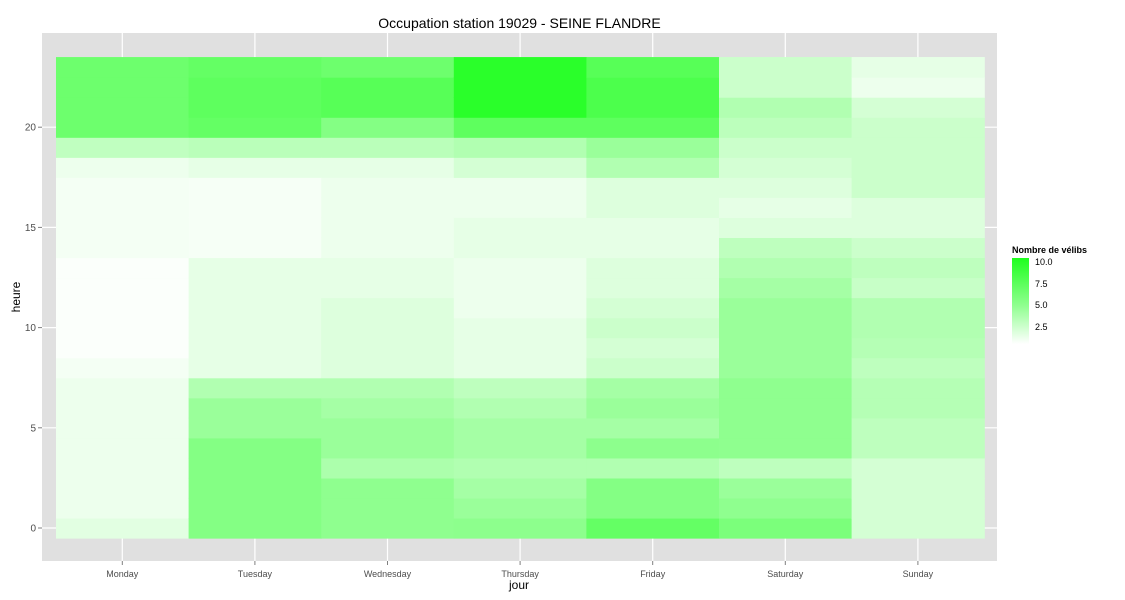 The height and width of the screenshot is (600, 1125). I want to click on y-tick-label: 5, so click(33, 428).